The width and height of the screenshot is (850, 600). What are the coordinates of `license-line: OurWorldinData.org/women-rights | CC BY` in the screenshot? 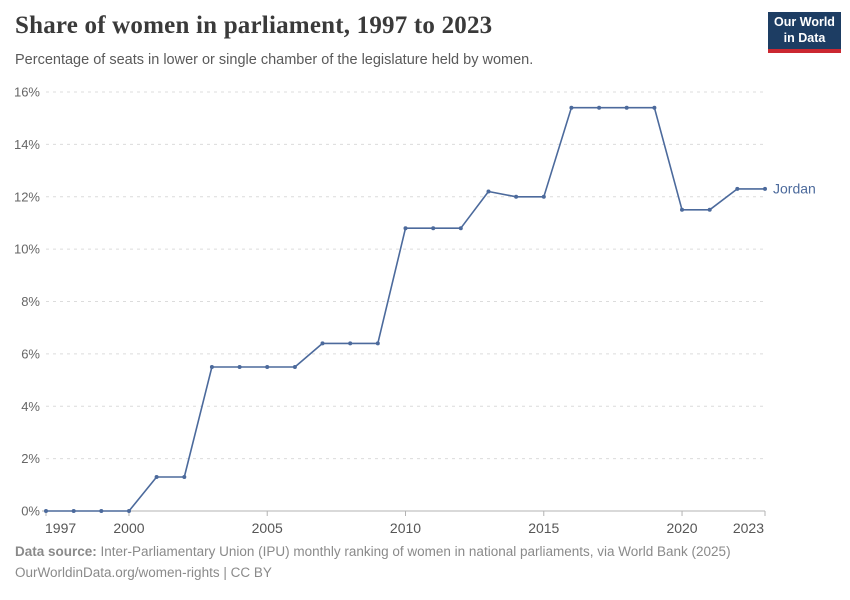 It's located at (143, 572).